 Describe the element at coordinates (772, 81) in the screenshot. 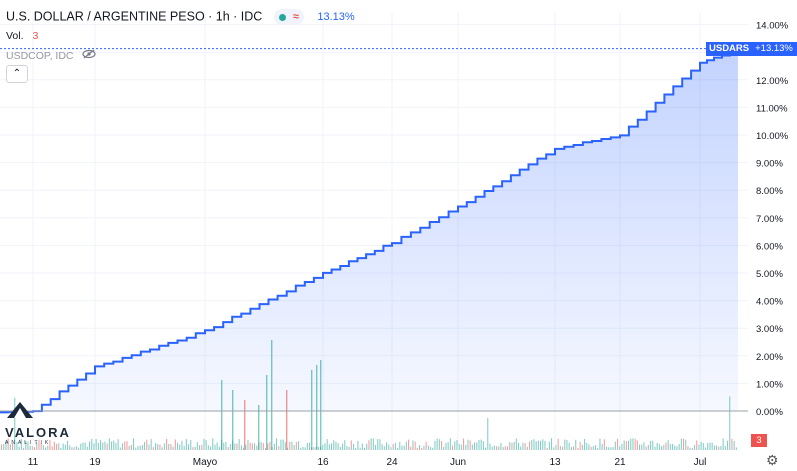

I see `y-tick-label: 12.00%` at that location.